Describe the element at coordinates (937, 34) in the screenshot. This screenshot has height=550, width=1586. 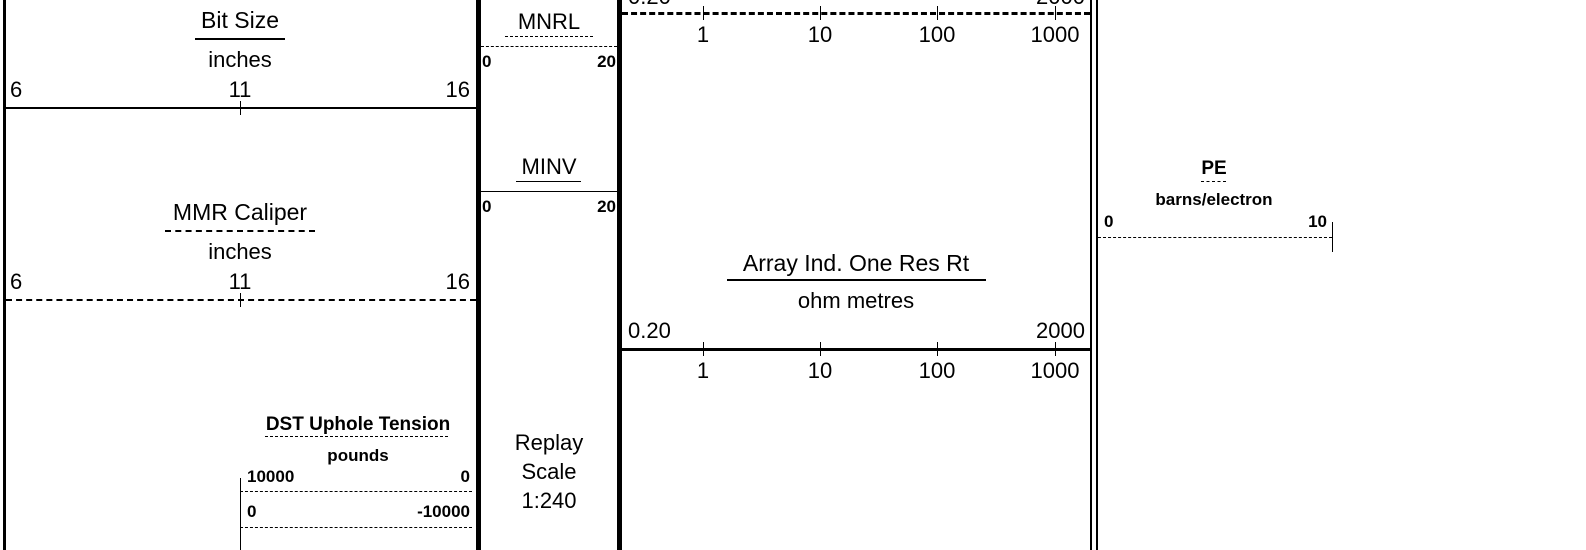
I see `top-scale-label-100: 100` at that location.